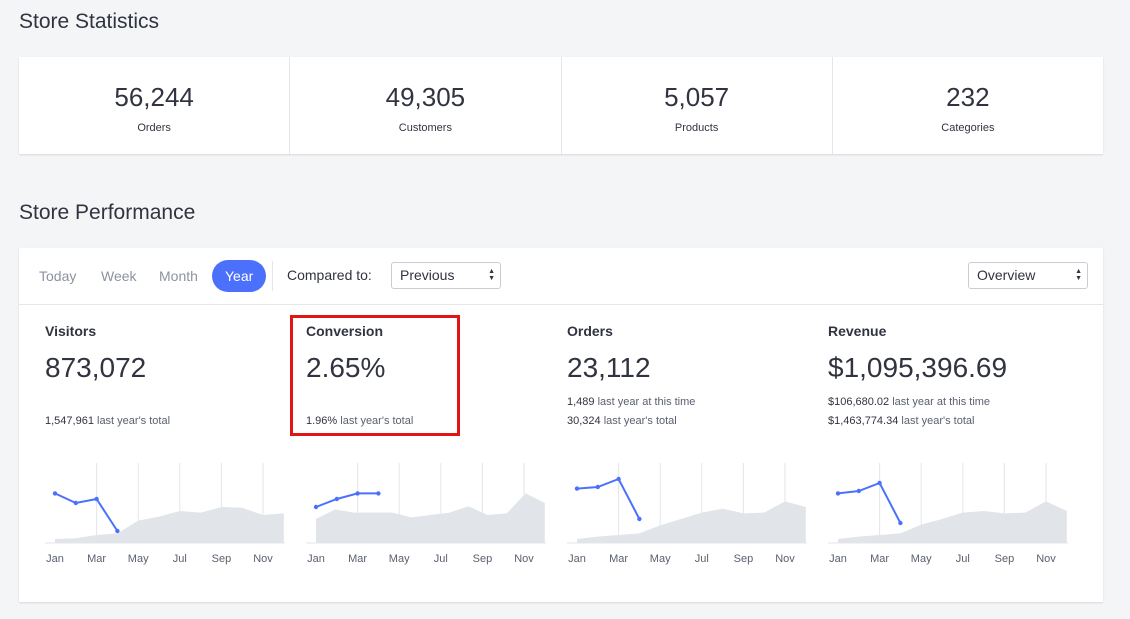 The height and width of the screenshot is (619, 1130). I want to click on stat-categories: 232 Categories, so click(968, 105).